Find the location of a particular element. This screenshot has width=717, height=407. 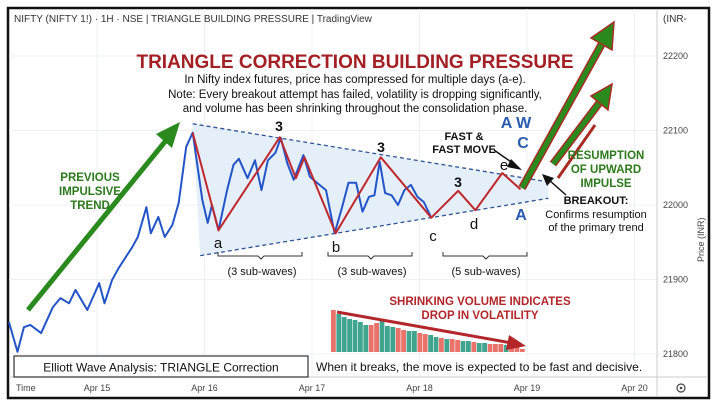

elliott-wave-line is located at coordinates (356, 183).